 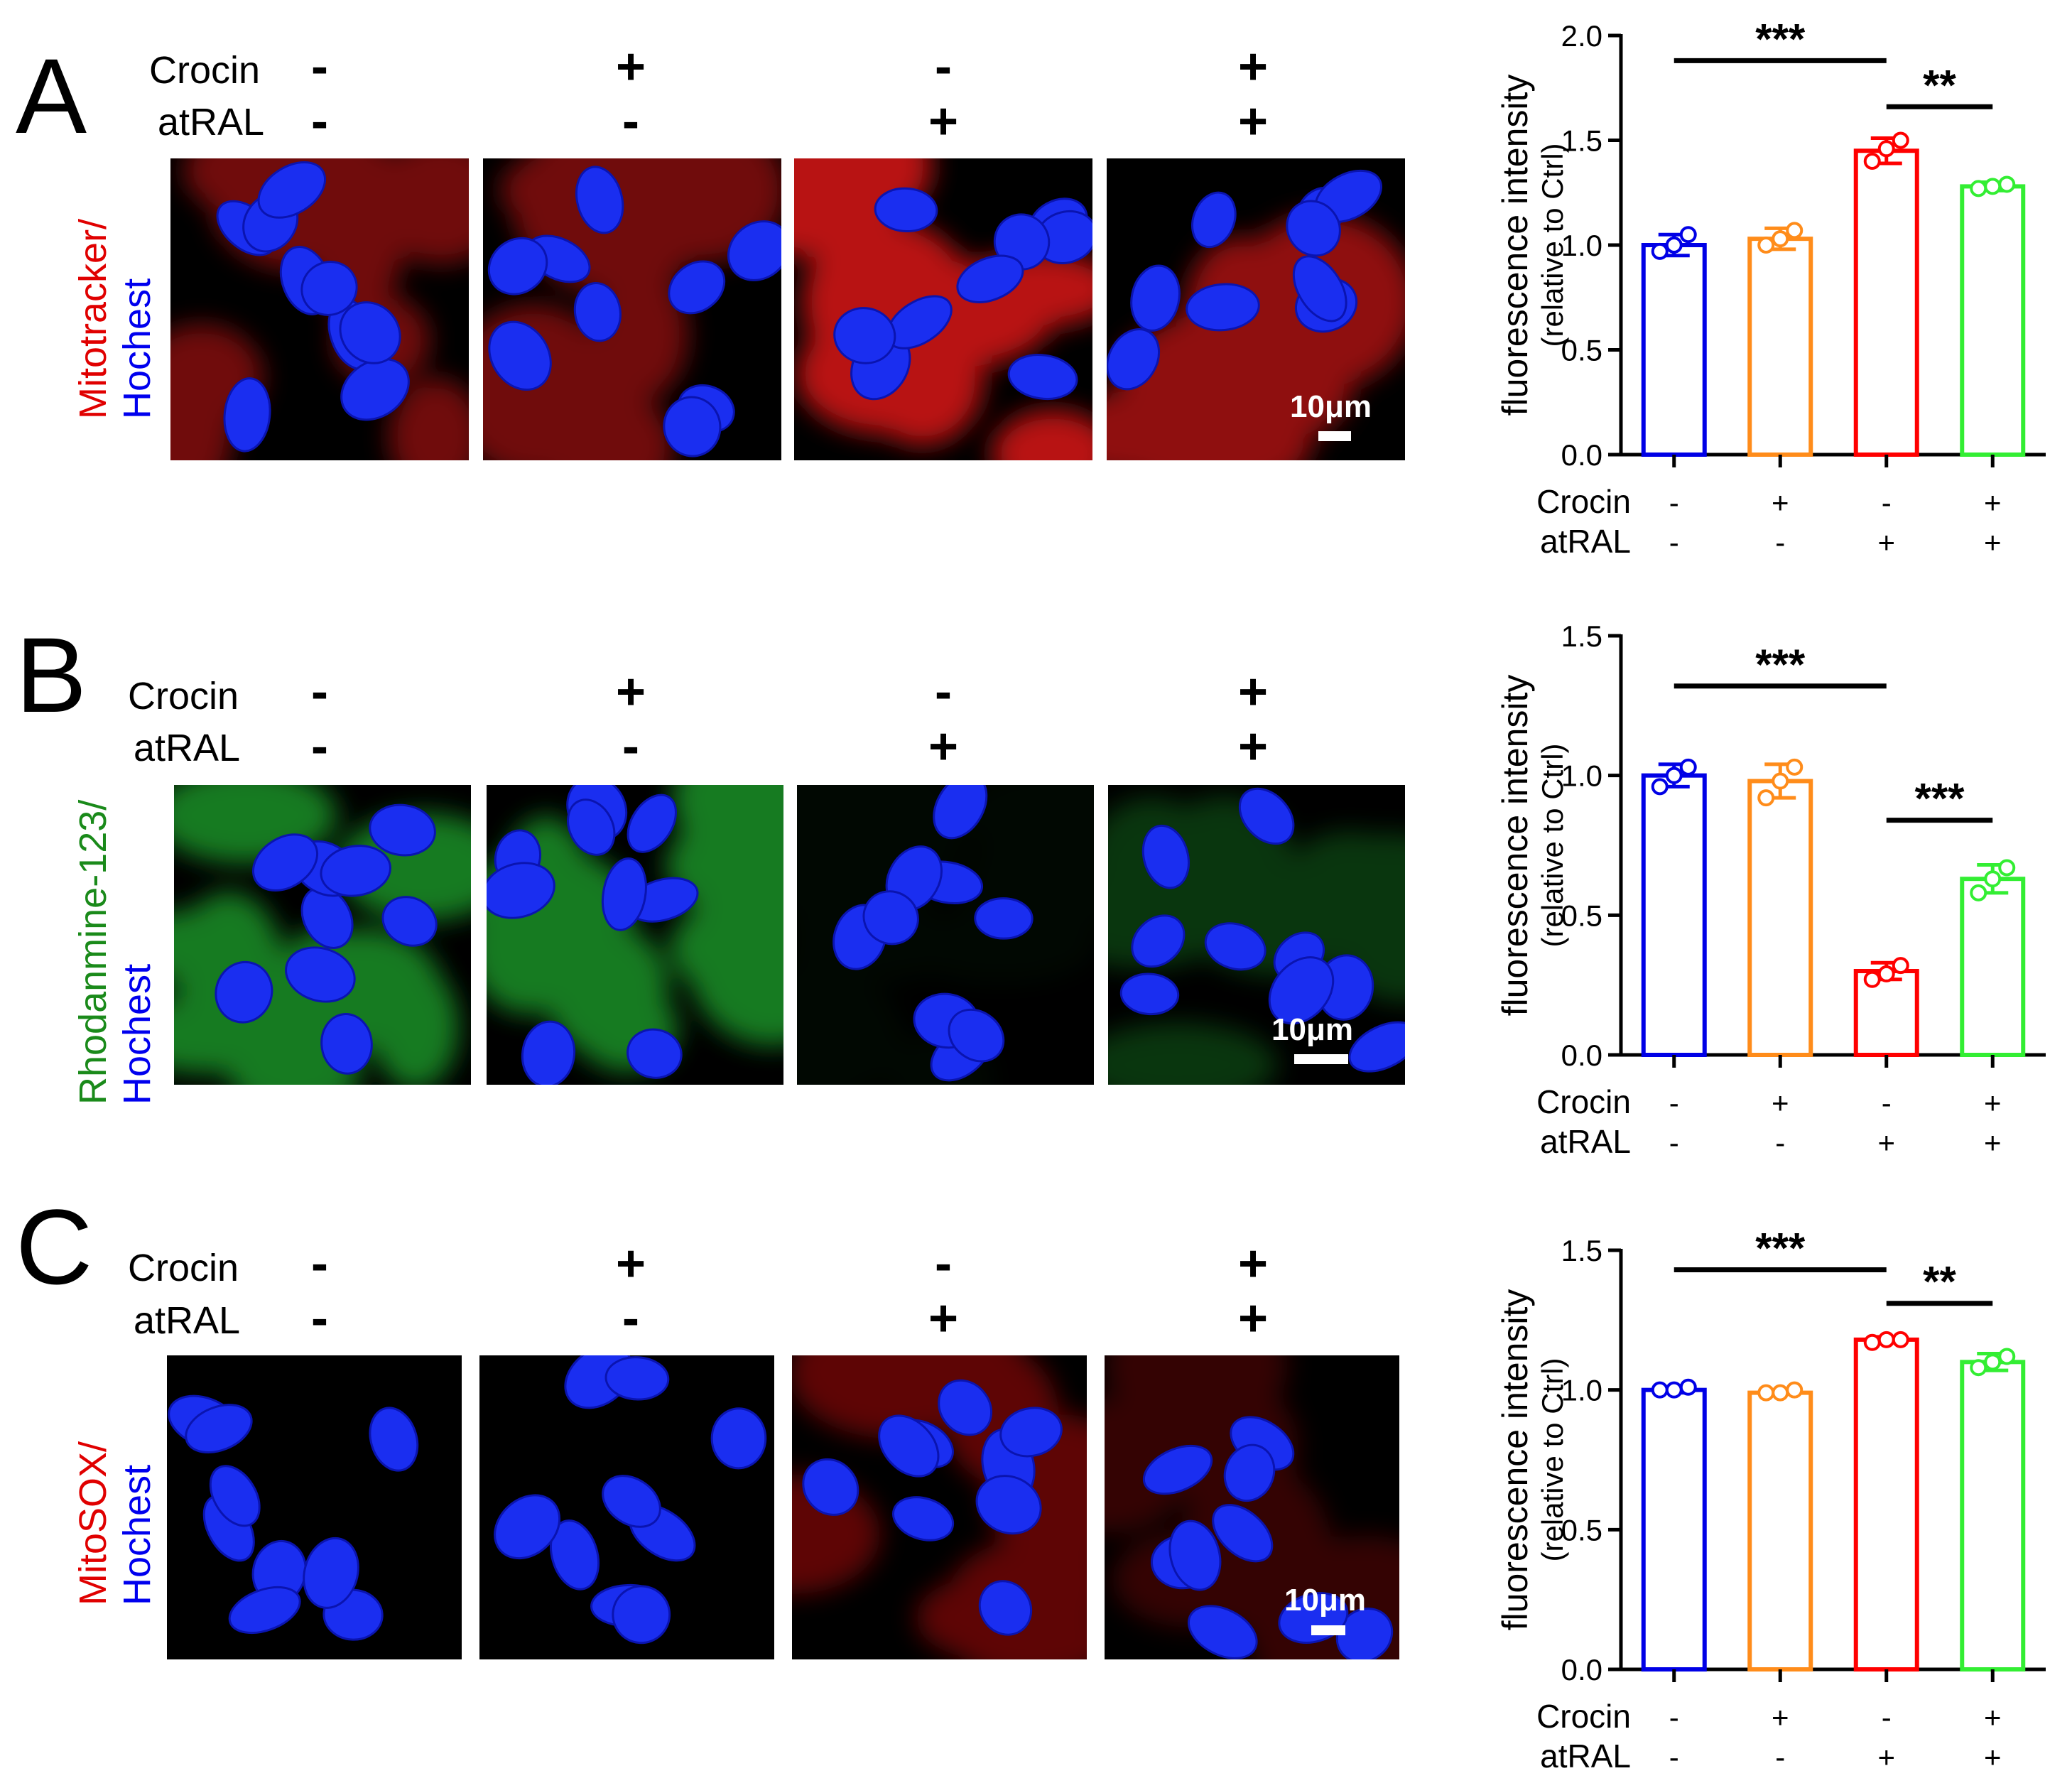 What do you see at coordinates (630, 691) in the screenshot?
I see `crocin-sign-b2: +` at bounding box center [630, 691].